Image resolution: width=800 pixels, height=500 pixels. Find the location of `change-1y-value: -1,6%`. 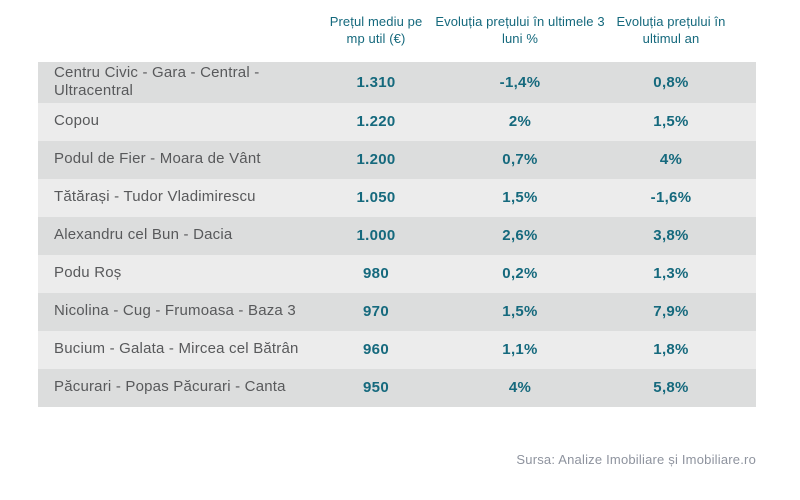

change-1y-value: -1,6% is located at coordinates (671, 198).